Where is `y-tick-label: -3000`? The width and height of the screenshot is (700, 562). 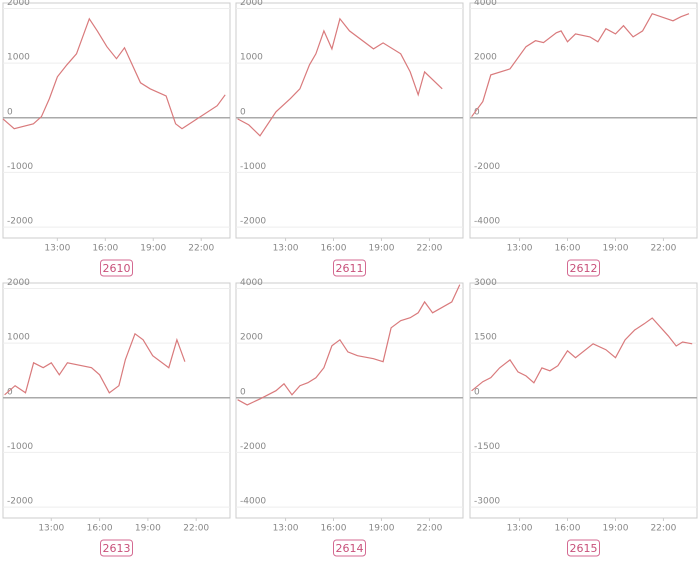 y-tick-label: -3000 is located at coordinates (487, 502).